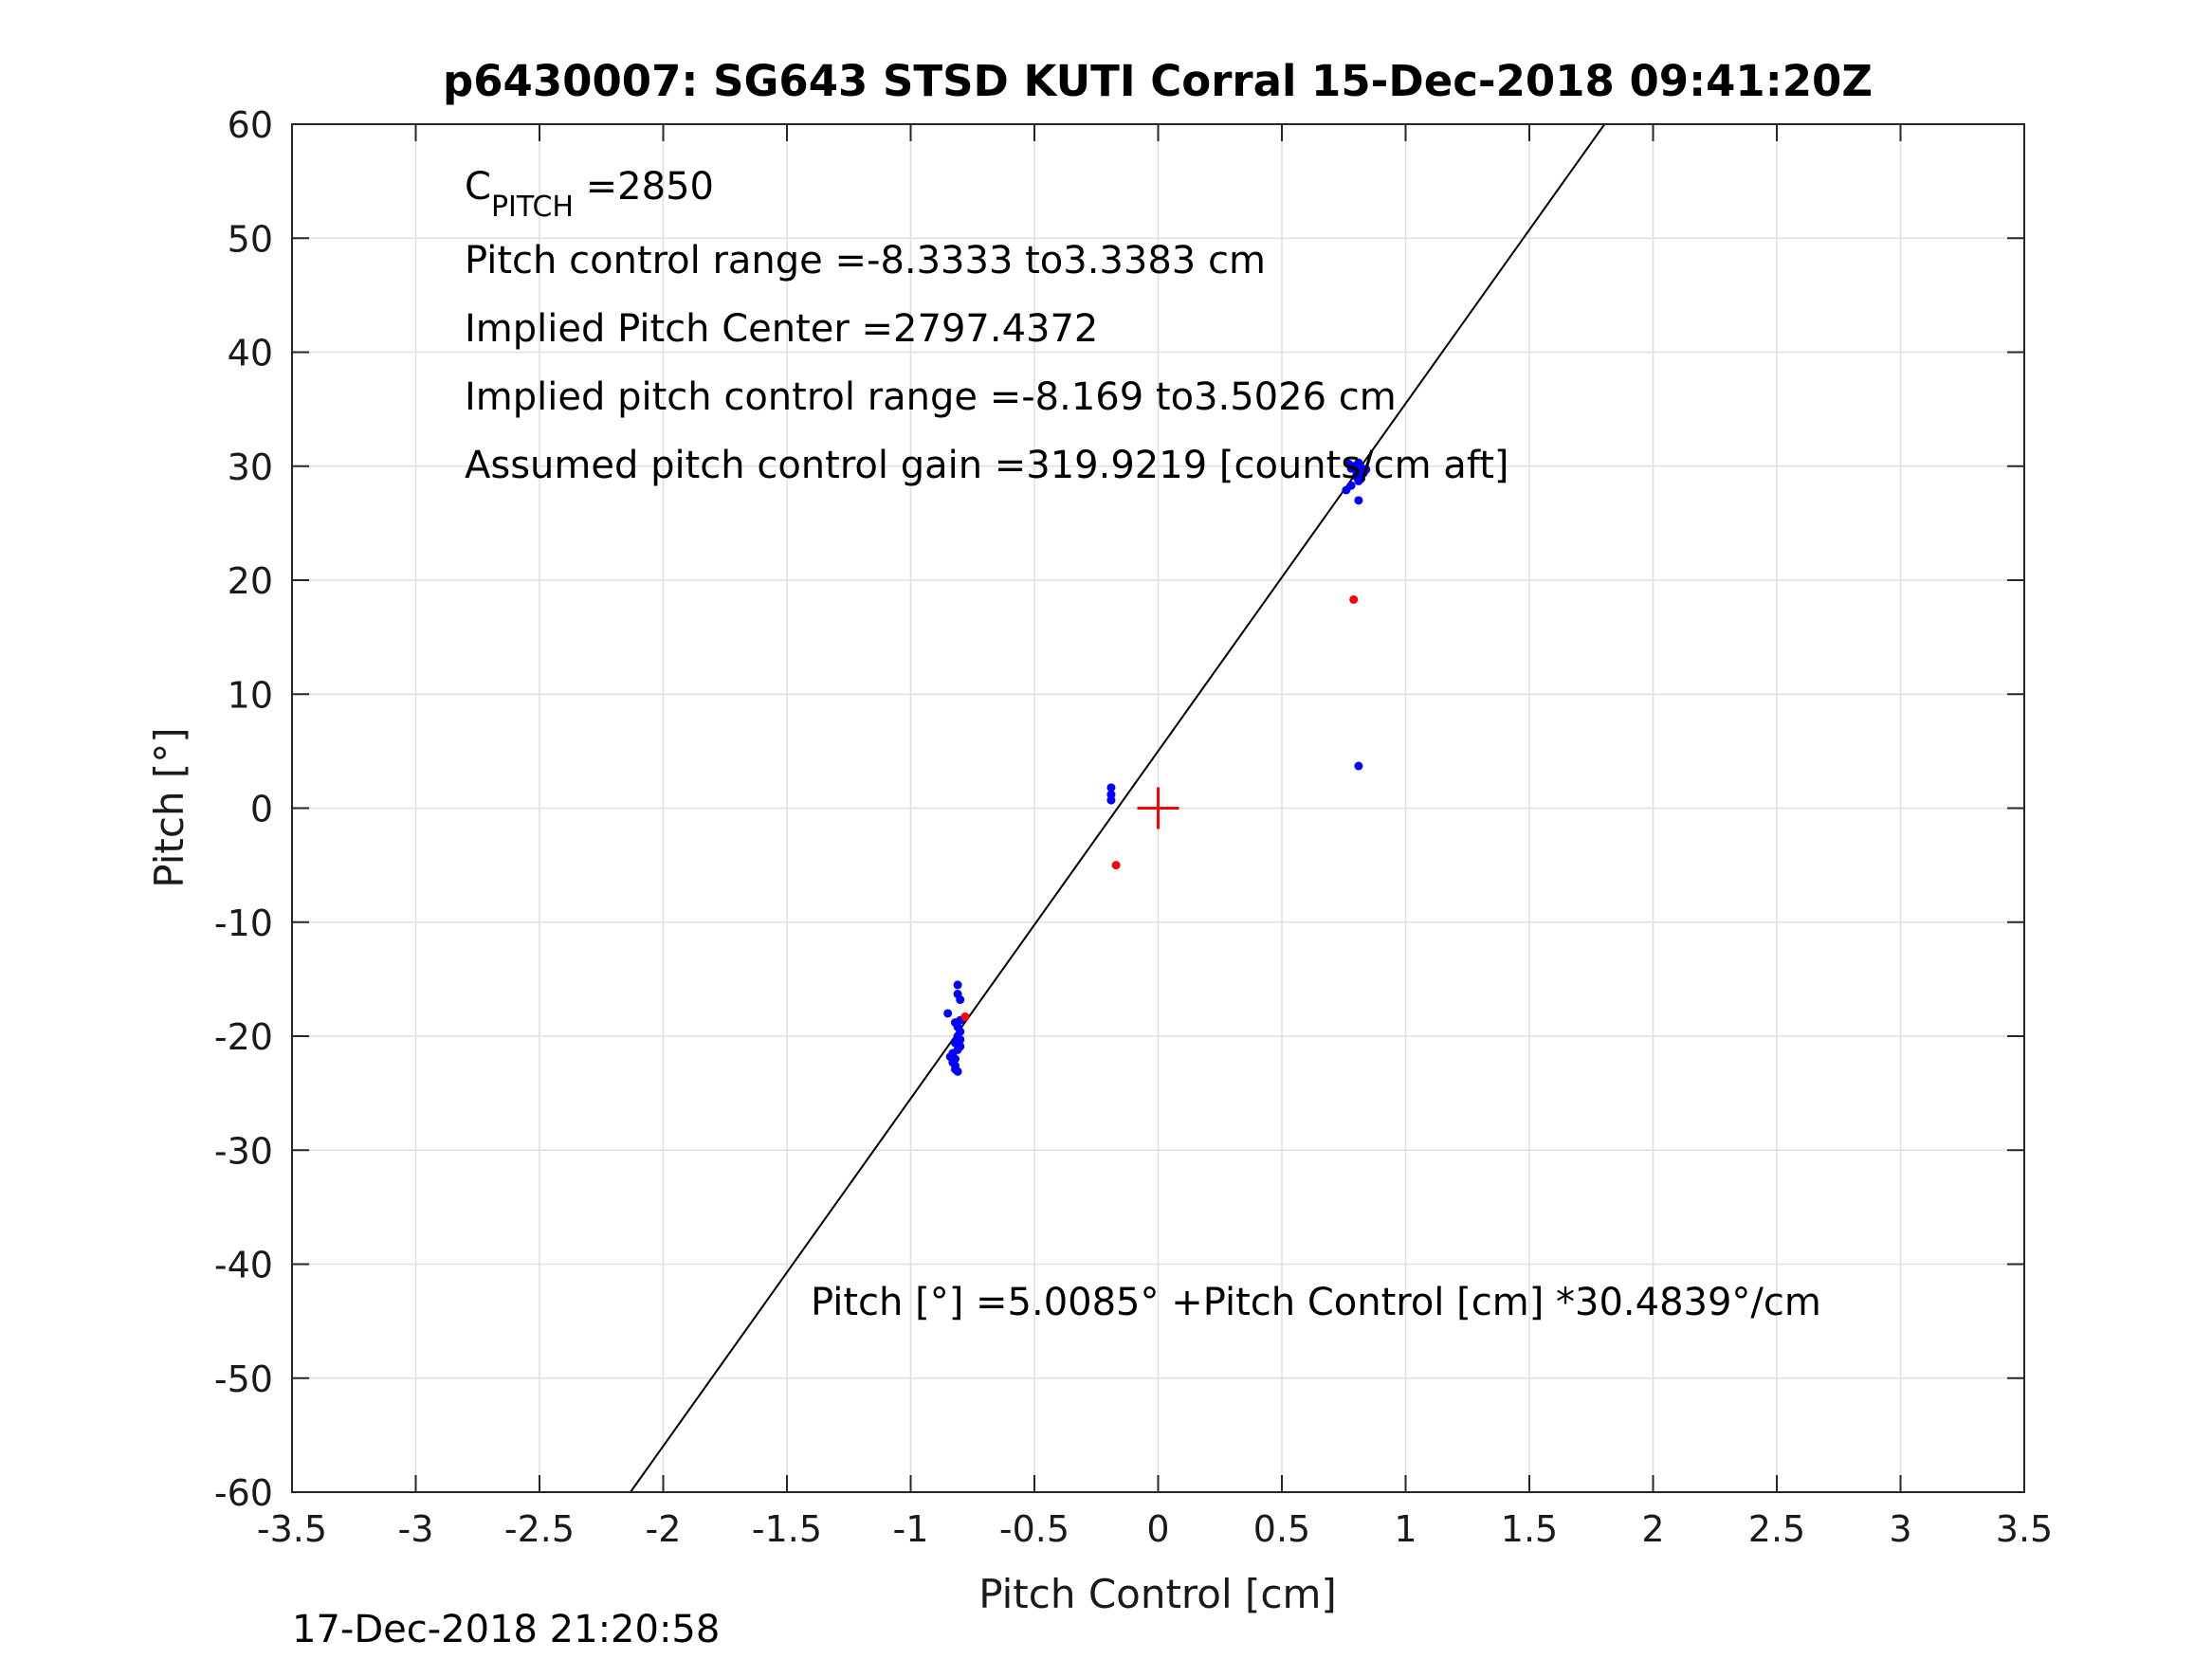 The width and height of the screenshot is (2212, 1659). Describe the element at coordinates (1405, 1529) in the screenshot. I see `x-tick-label: 1` at that location.